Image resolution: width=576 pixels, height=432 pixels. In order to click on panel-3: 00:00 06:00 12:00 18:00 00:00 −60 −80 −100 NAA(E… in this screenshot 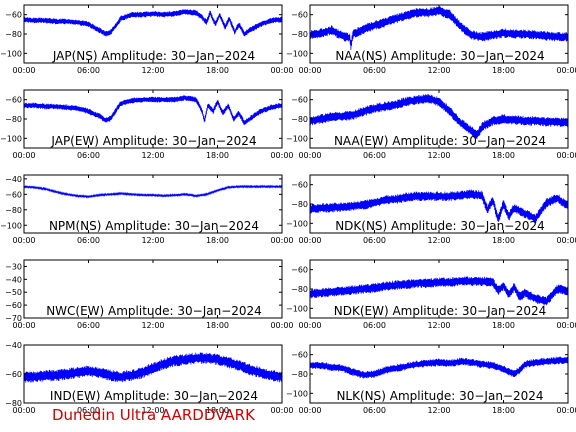, I will do `click(431, 124)`.